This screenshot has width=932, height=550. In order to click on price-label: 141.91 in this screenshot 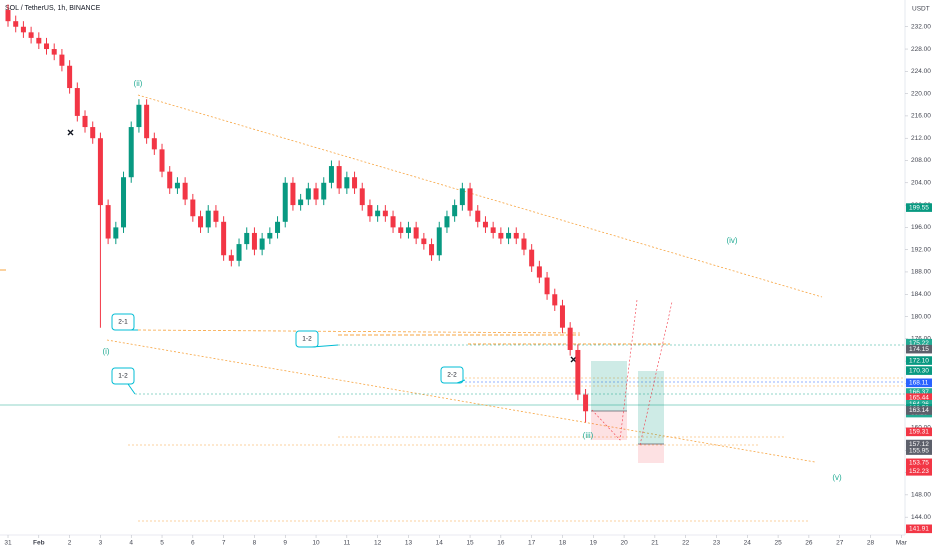, I will do `click(919, 529)`.